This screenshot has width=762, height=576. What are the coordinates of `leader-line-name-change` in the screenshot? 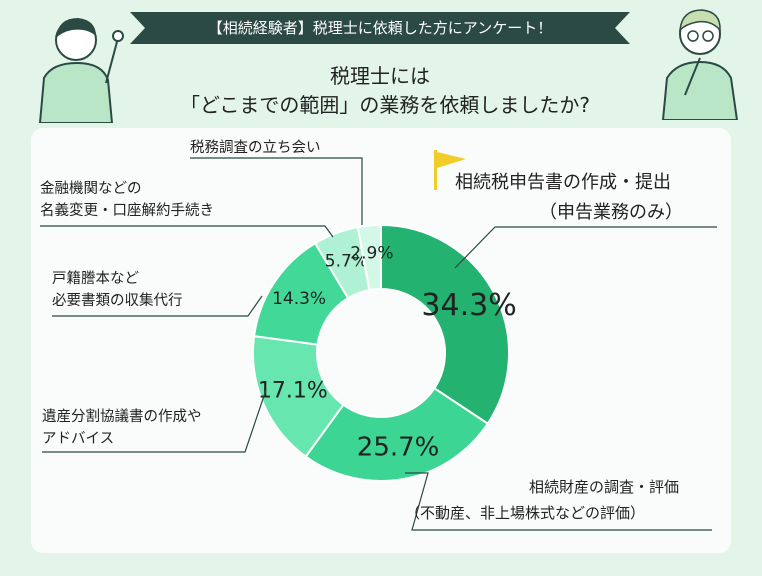 It's located at (187, 231).